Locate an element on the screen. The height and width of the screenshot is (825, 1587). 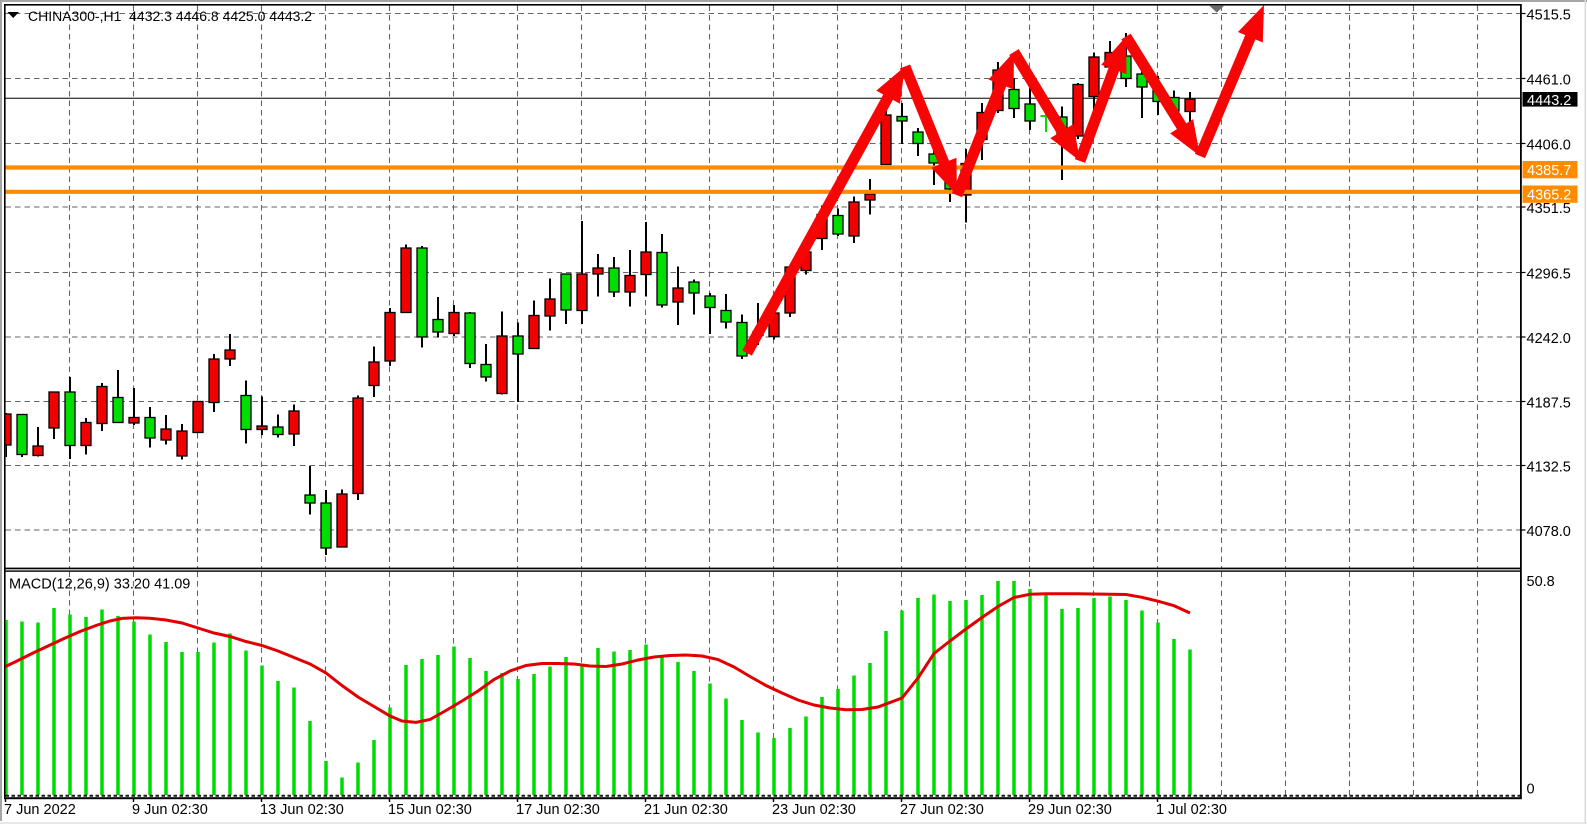
svg-text: 4365.2 is located at coordinates (1549, 196).